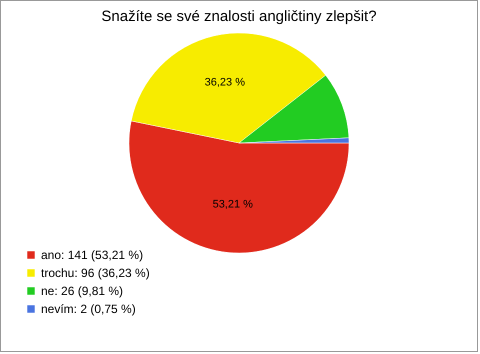 The image size is (480, 354). What do you see at coordinates (225, 82) in the screenshot?
I see `data-label: 36,23 %` at bounding box center [225, 82].